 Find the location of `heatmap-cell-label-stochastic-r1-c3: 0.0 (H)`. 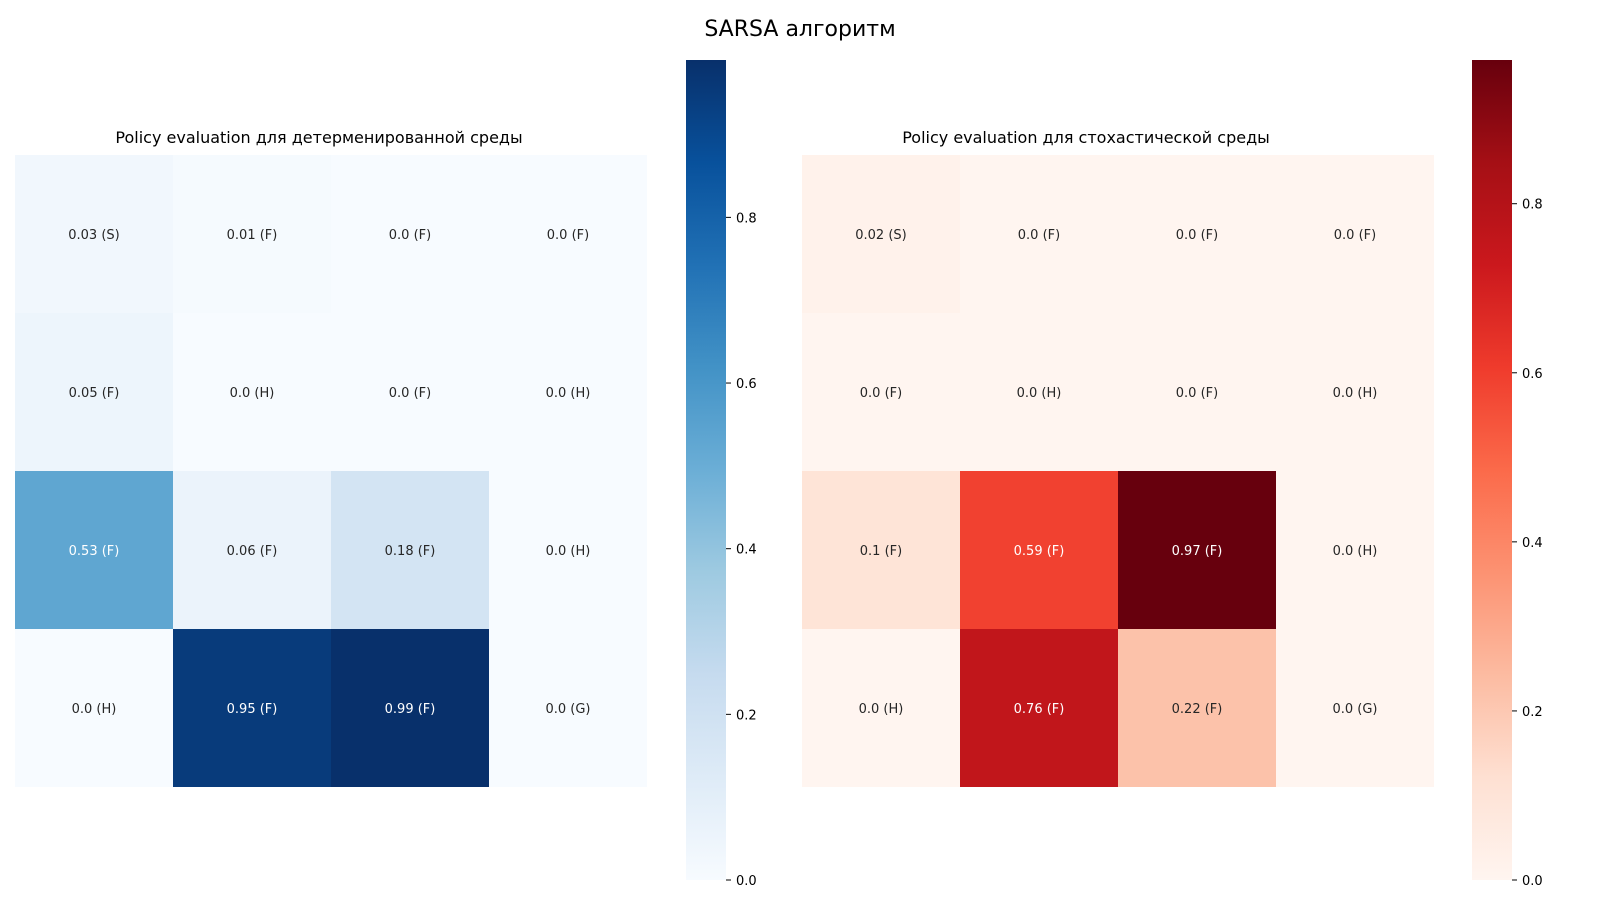

heatmap-cell-label-stochastic-r1-c3: 0.0 (H) is located at coordinates (1355, 393).